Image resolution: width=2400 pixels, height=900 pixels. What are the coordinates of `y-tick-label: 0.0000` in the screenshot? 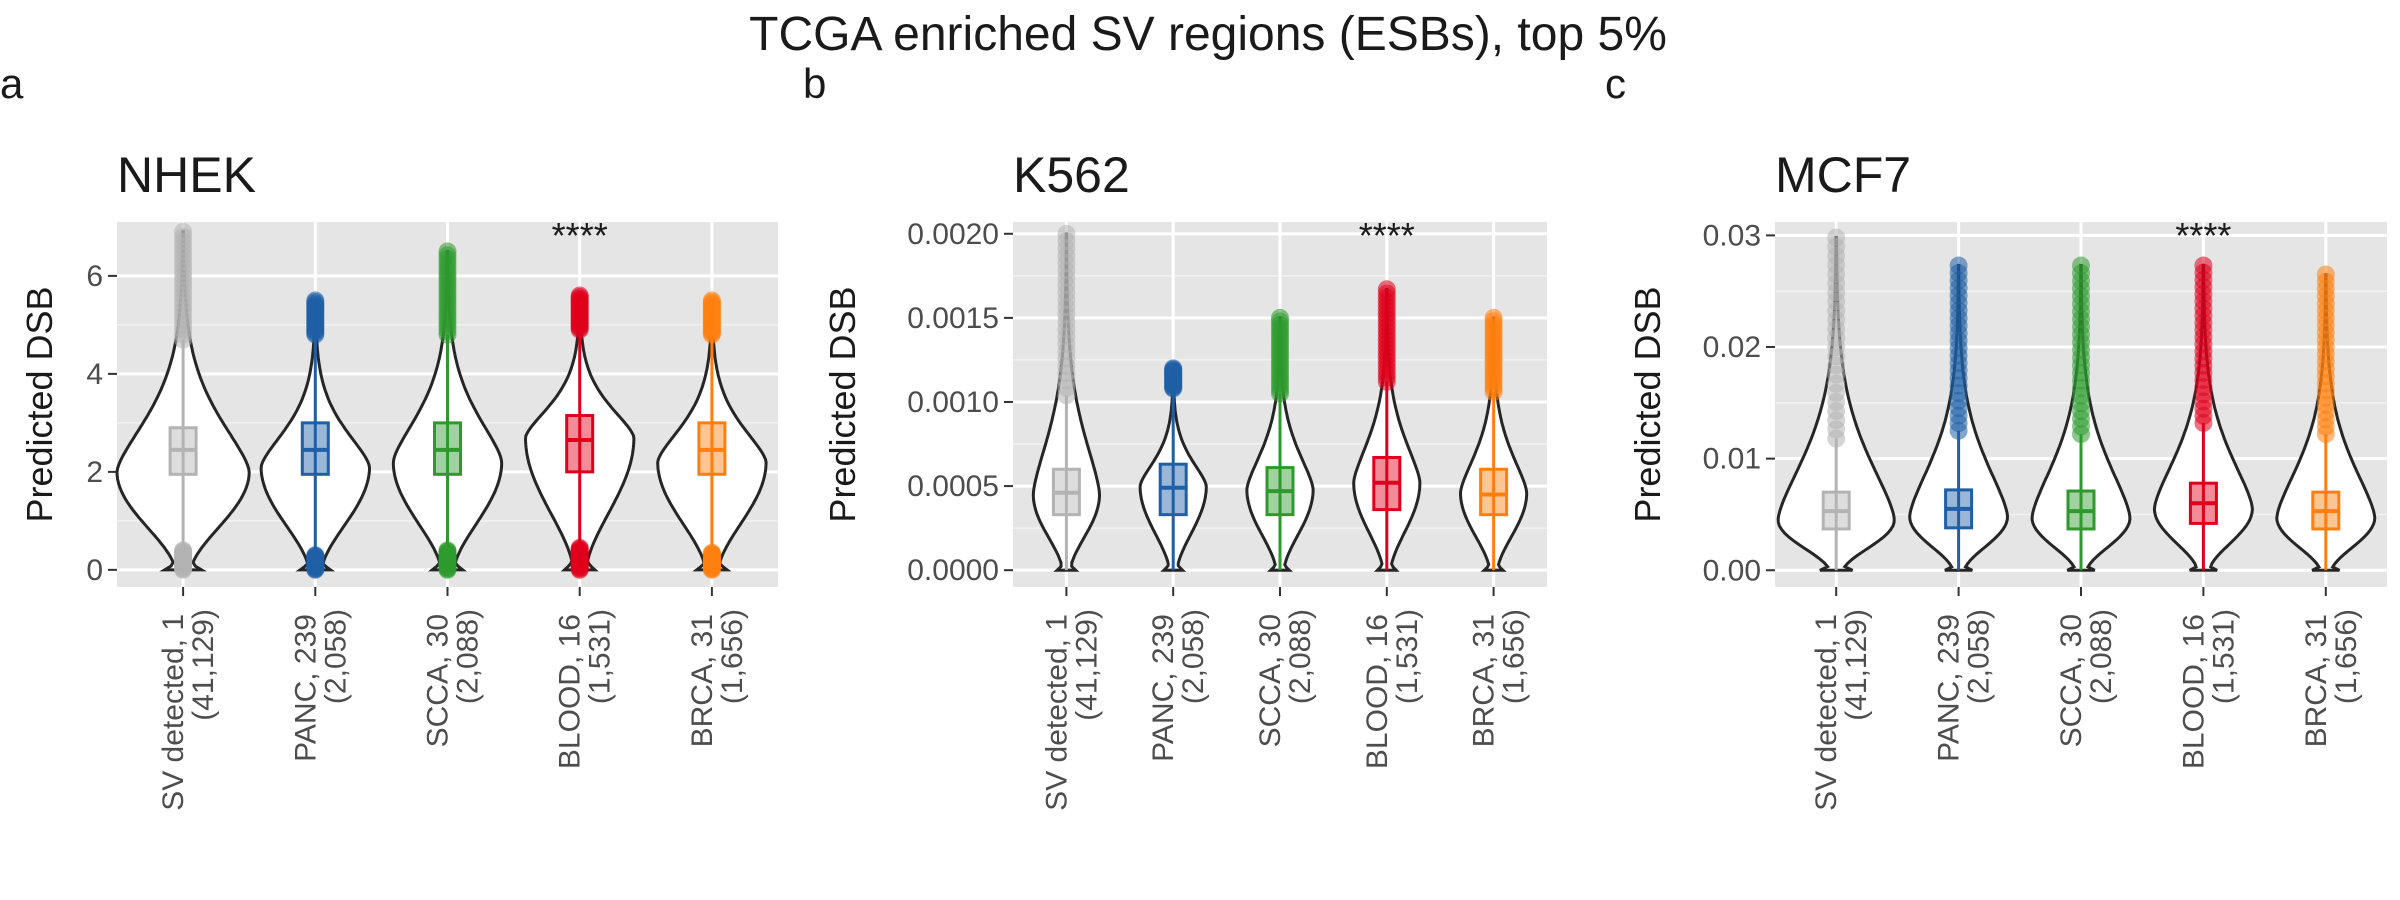 It's located at (953, 570).